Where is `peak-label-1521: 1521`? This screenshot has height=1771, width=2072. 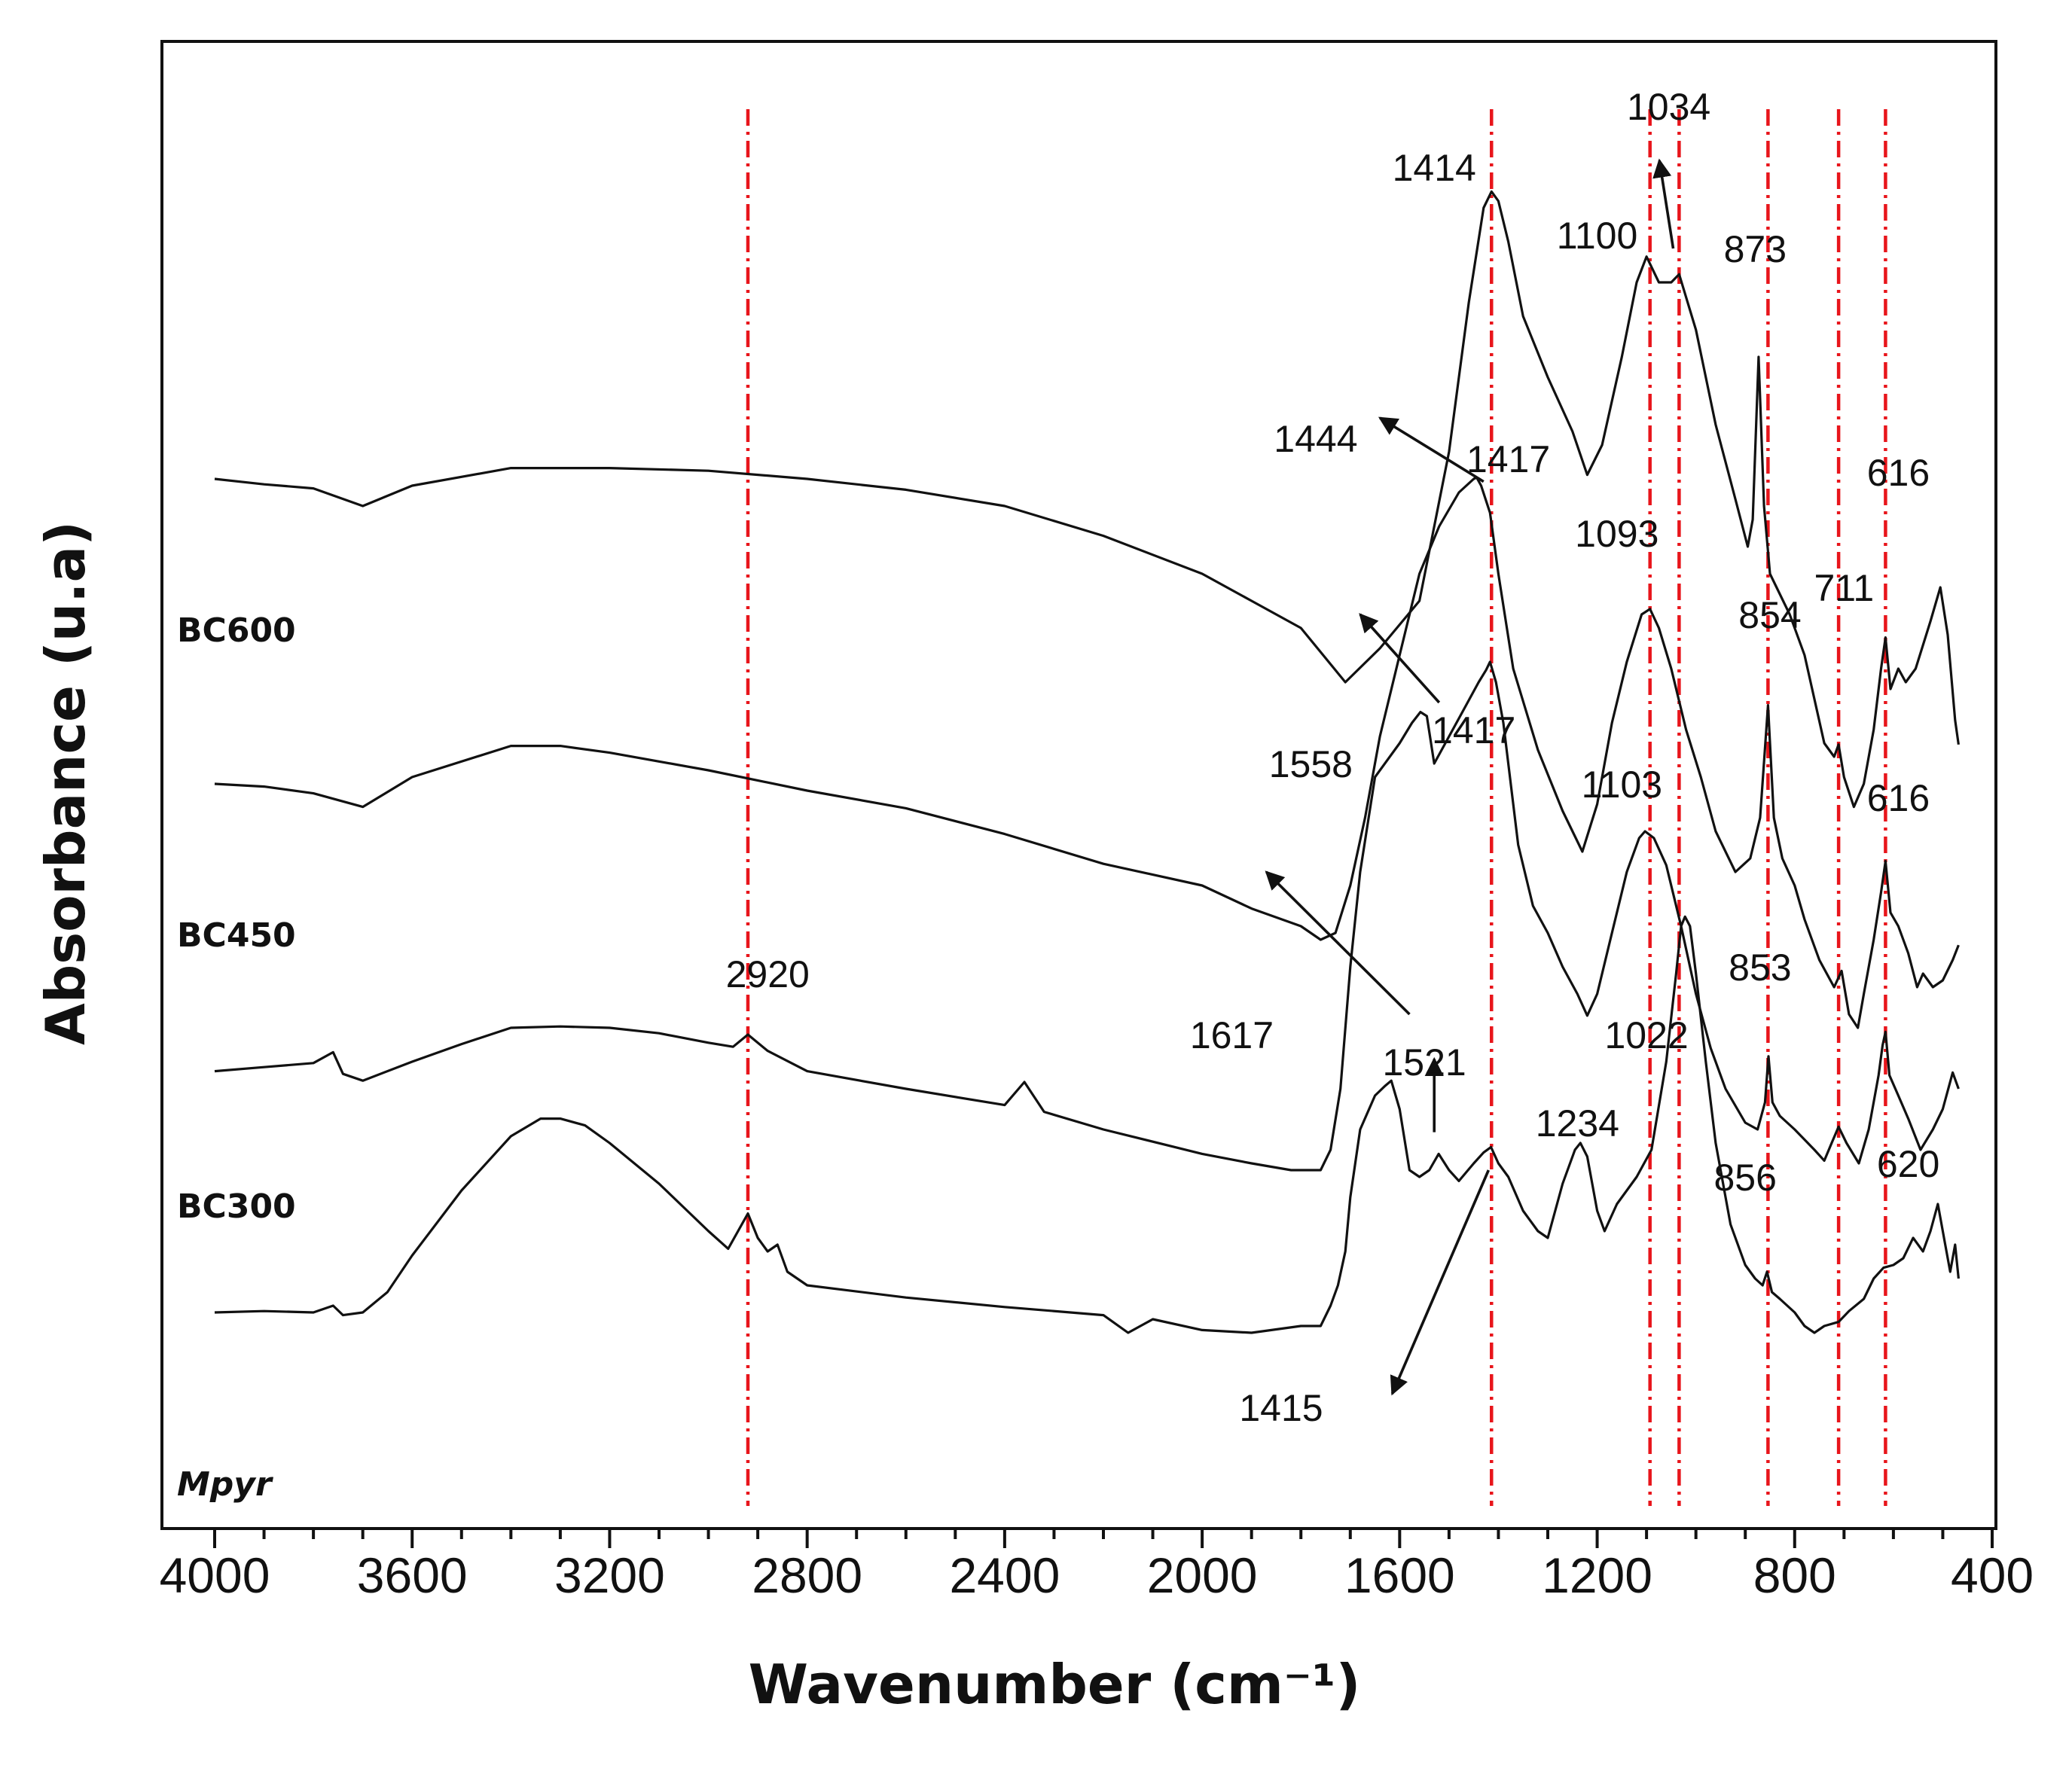
peak-label-1521: 1521 is located at coordinates (1424, 1062).